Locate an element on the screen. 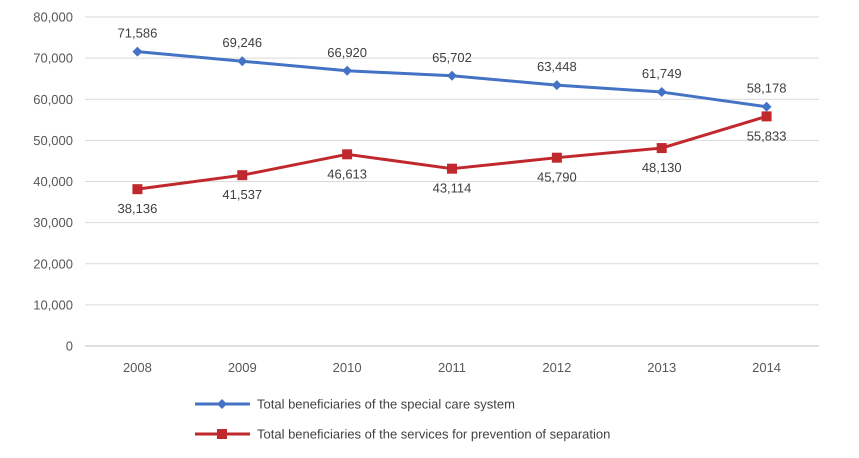  y-tick-label: 60,000 is located at coordinates (53, 99).